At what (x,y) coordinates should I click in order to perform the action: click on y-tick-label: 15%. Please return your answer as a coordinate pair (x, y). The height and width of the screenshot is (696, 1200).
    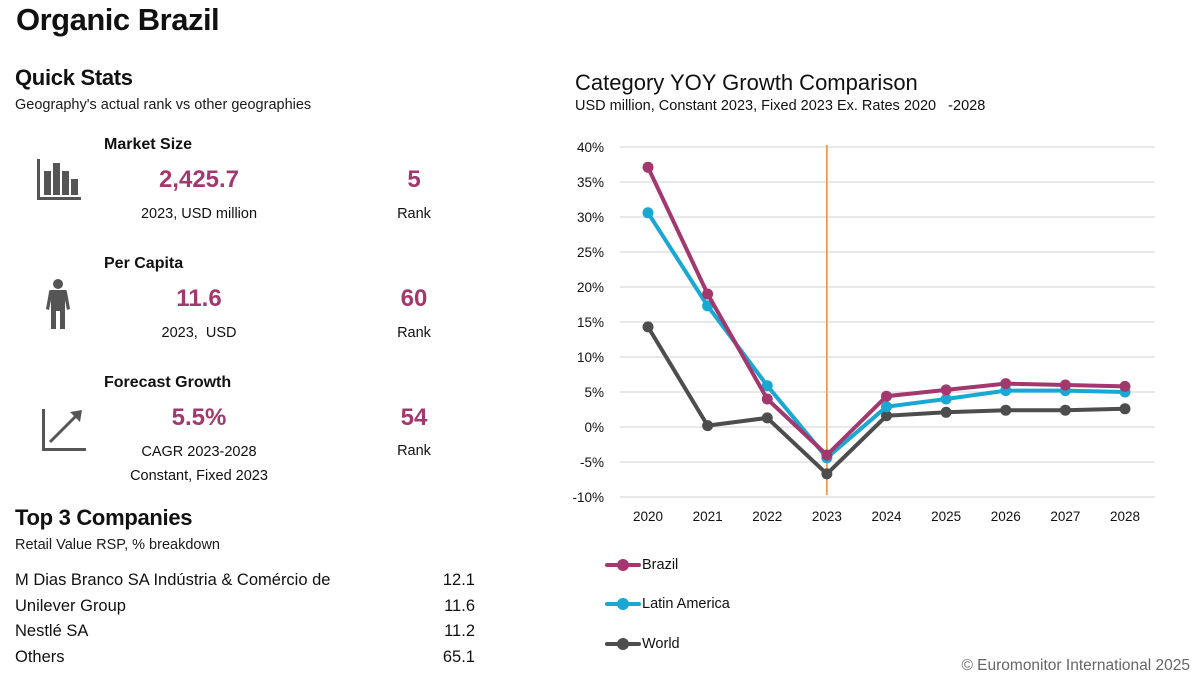
    Looking at the image, I should click on (590, 322).